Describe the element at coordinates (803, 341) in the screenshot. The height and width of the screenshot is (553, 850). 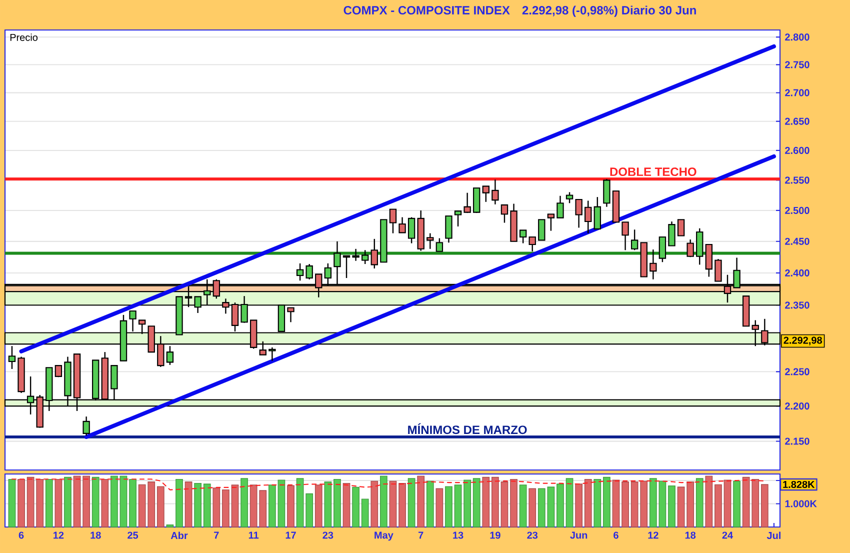
I see `text: 2.292,98` at that location.